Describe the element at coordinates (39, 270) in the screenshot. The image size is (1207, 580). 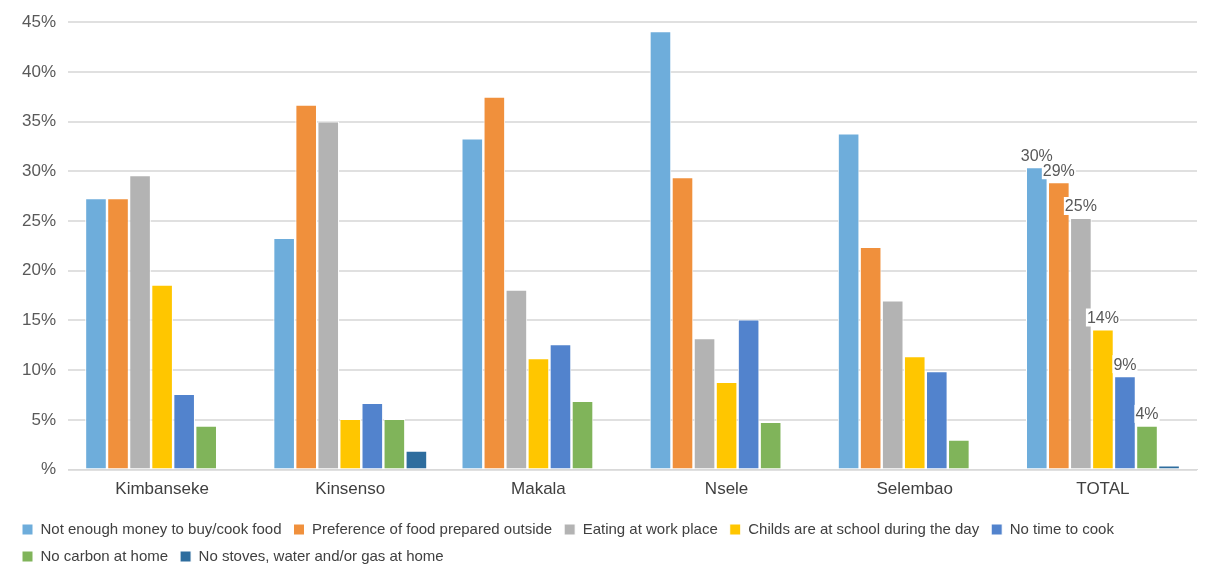
I see `y-tick-label: 20%` at that location.